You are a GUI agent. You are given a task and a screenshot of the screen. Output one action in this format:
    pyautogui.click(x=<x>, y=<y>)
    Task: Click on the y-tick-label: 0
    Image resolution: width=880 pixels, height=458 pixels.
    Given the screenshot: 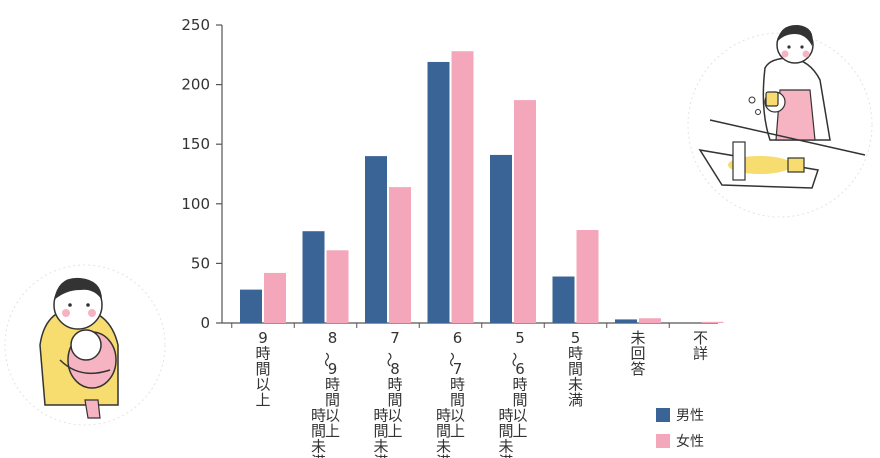 What is the action you would take?
    pyautogui.click(x=205, y=323)
    